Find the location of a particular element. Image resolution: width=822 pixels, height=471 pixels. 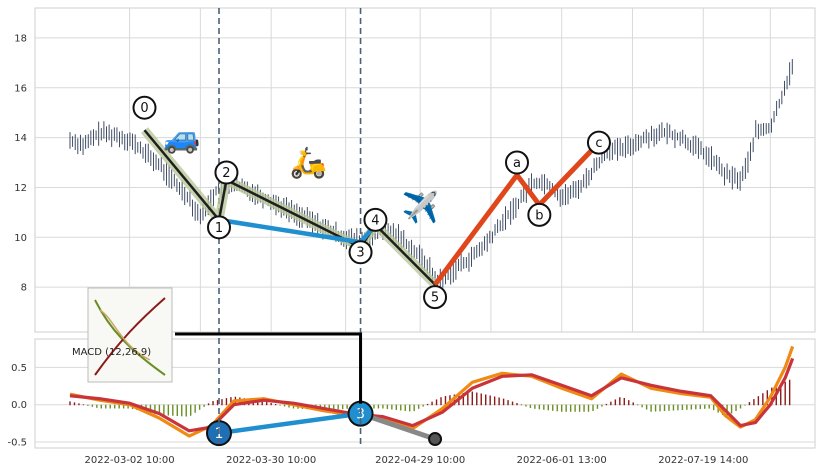

price-ytick-label: 10 is located at coordinates (20, 238).